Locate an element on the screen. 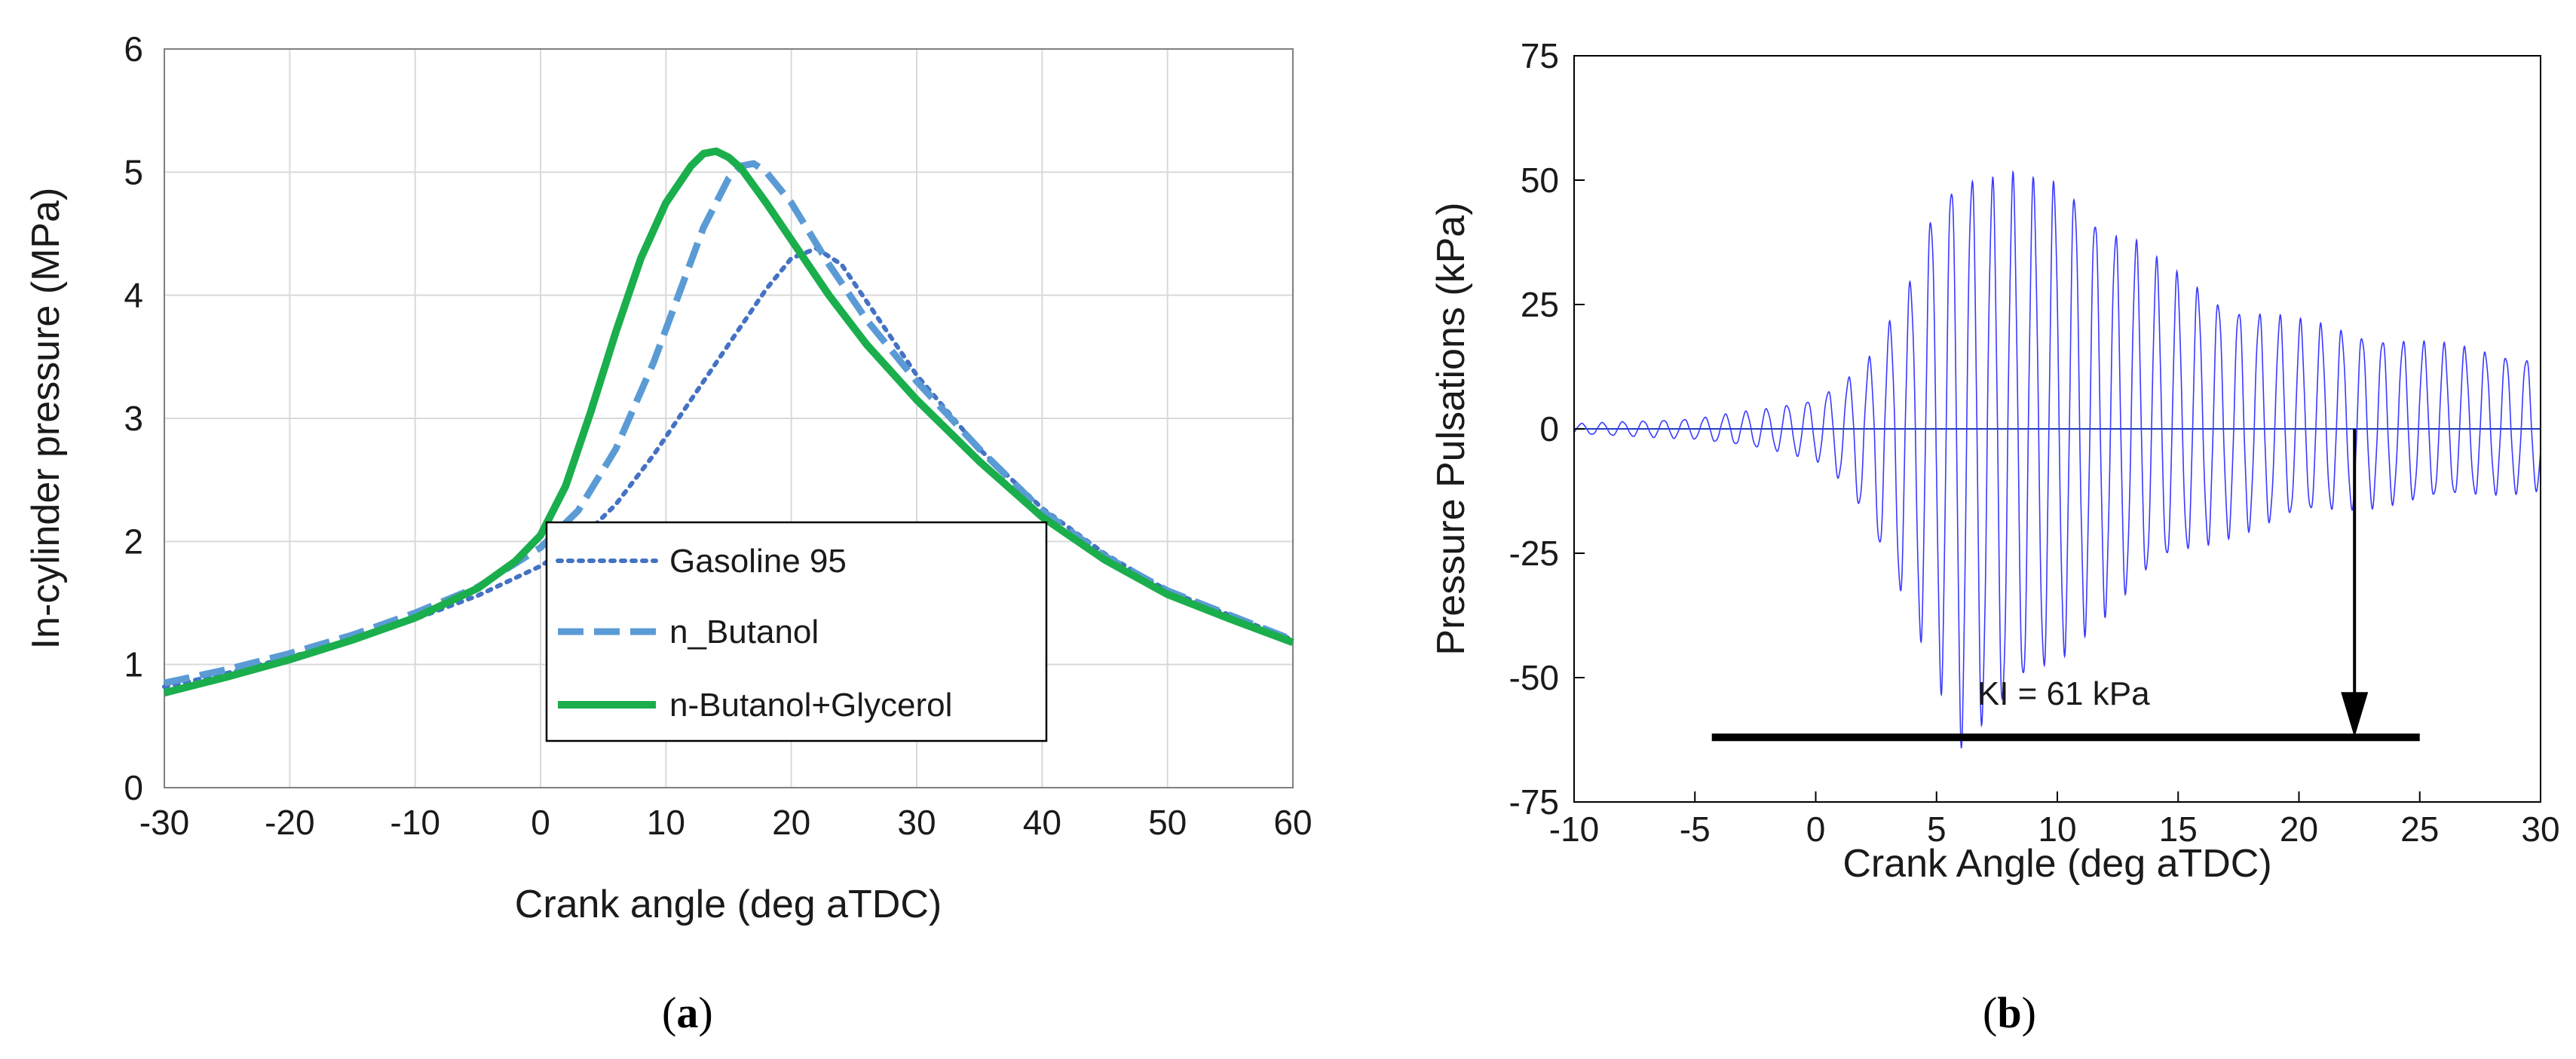  panel-a-y-axis-label: In-cylinder pressure (MPa) is located at coordinates (46, 419).